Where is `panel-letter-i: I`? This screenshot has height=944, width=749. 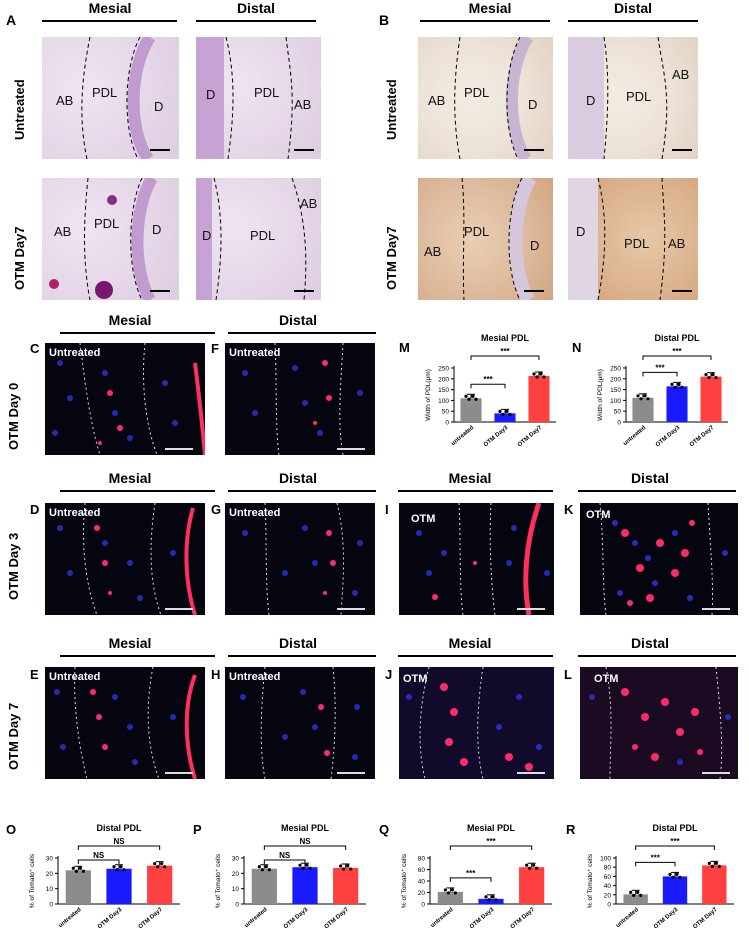 panel-letter-i: I is located at coordinates (387, 509).